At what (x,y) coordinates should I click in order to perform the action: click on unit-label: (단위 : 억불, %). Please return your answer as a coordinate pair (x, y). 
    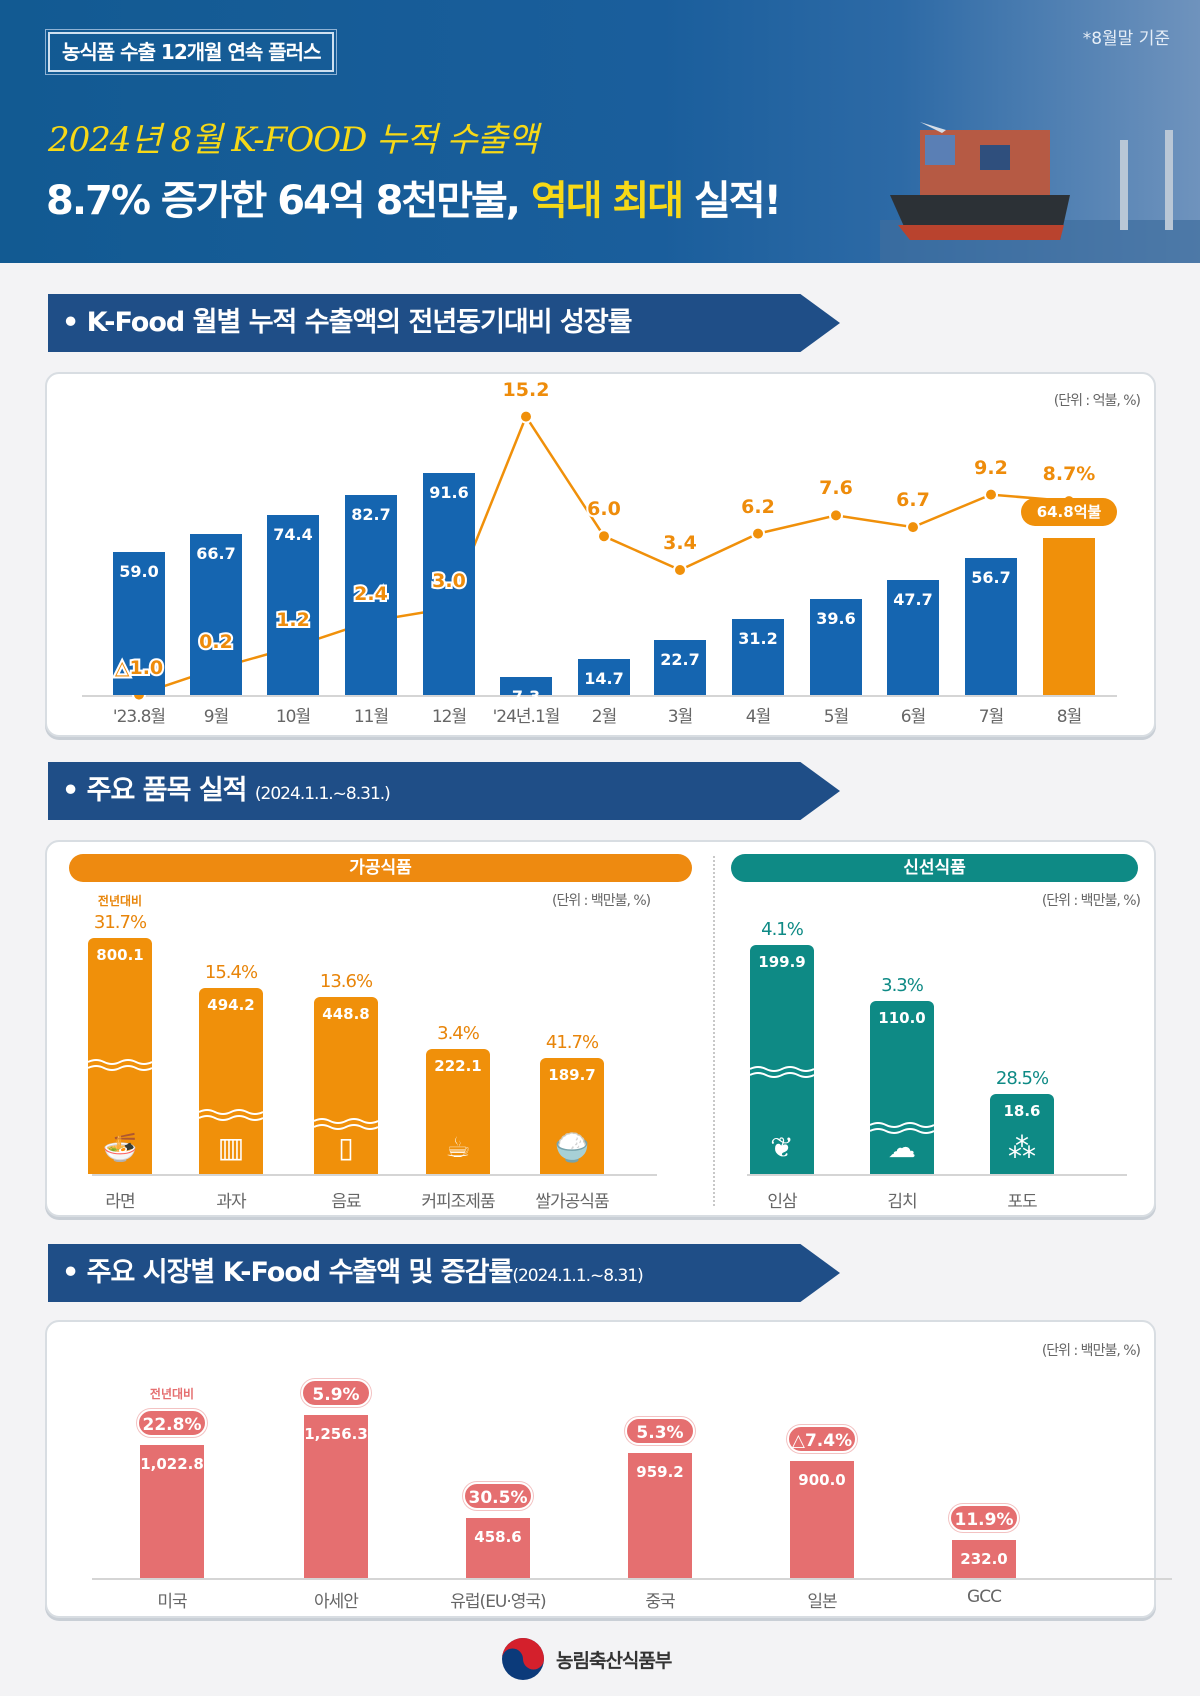
    Looking at the image, I should click on (1097, 401).